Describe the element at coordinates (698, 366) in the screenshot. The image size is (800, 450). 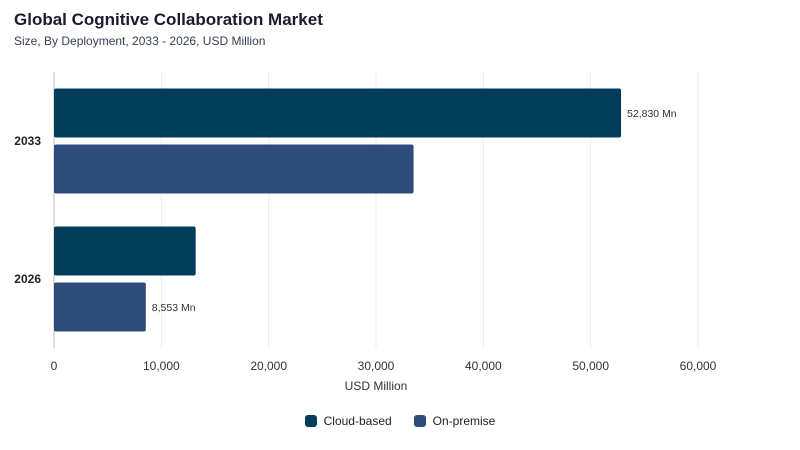
I see `x-tick-label: 60,000` at that location.